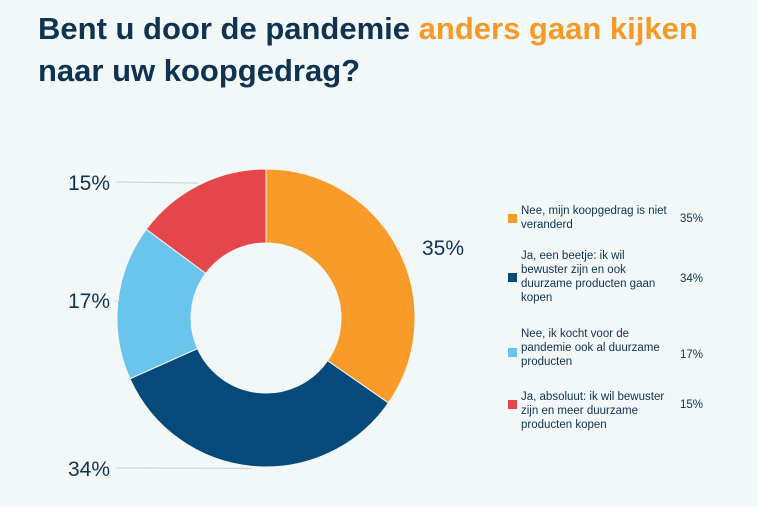  I want to click on slice-value-label: 35%, so click(443, 248).